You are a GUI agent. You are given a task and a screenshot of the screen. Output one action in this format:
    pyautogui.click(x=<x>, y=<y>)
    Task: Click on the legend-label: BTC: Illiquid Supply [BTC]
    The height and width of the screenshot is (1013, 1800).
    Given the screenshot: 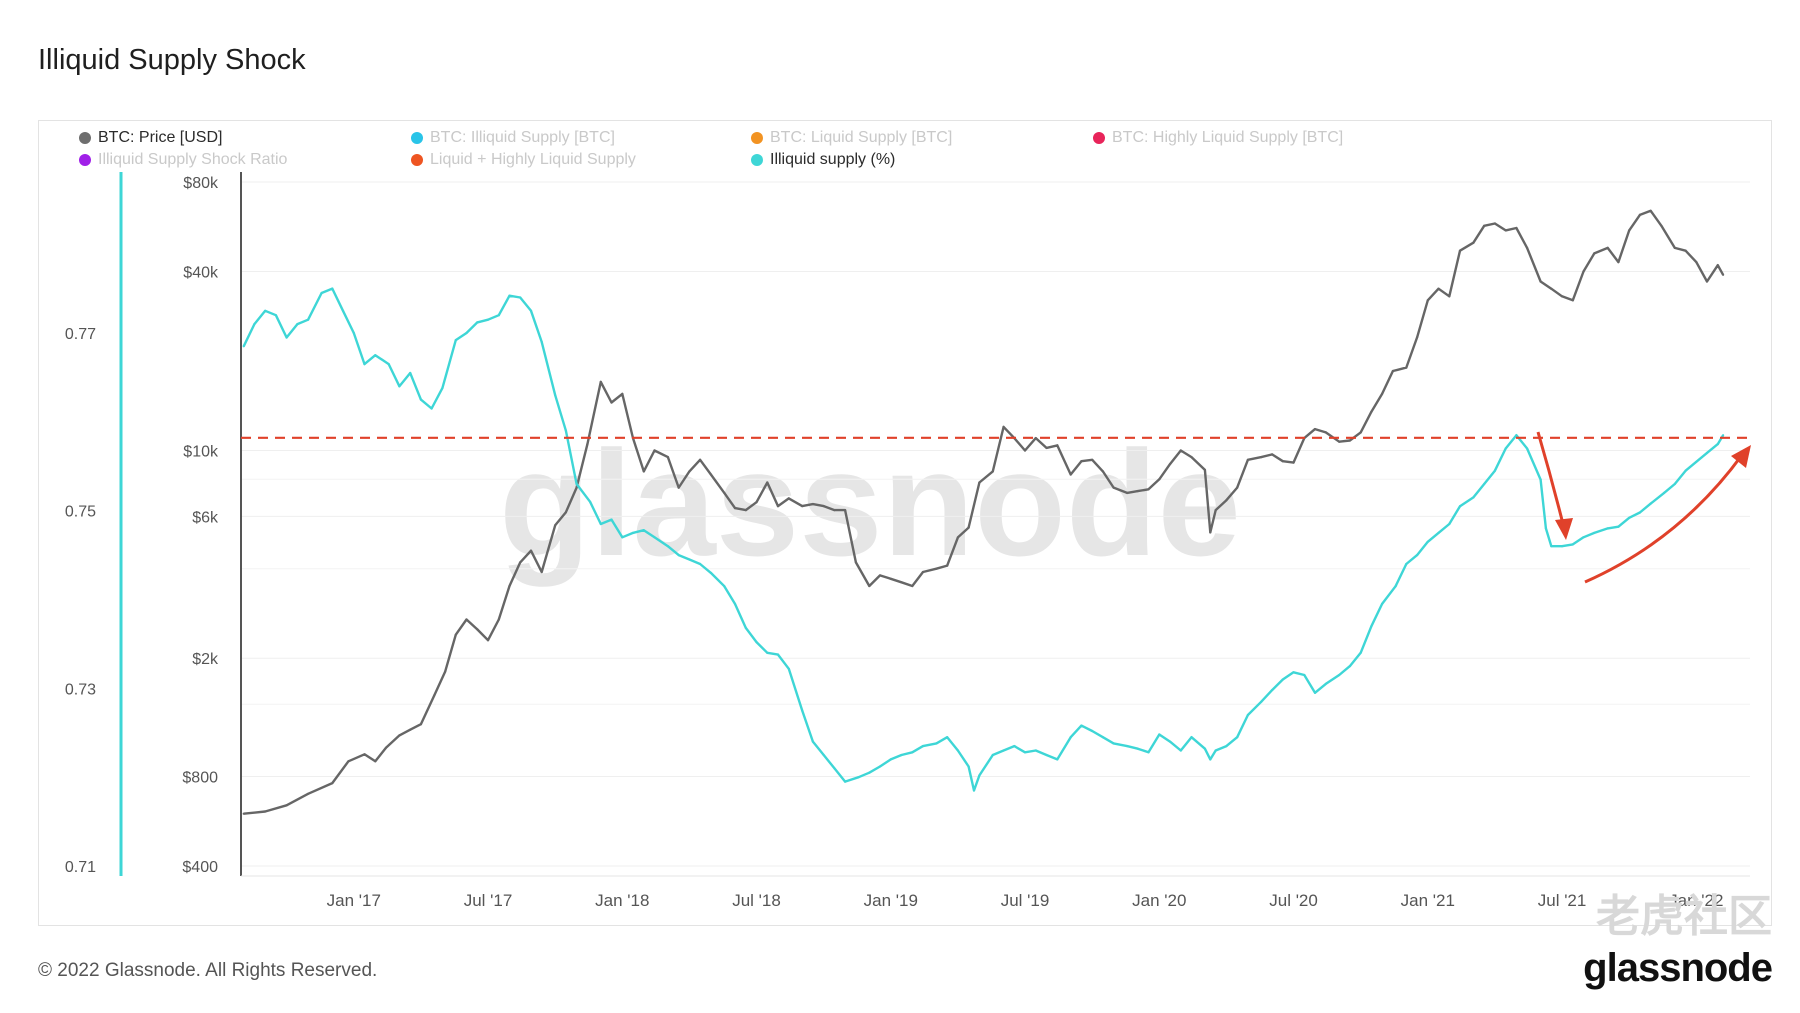 What is the action you would take?
    pyautogui.click(x=522, y=137)
    